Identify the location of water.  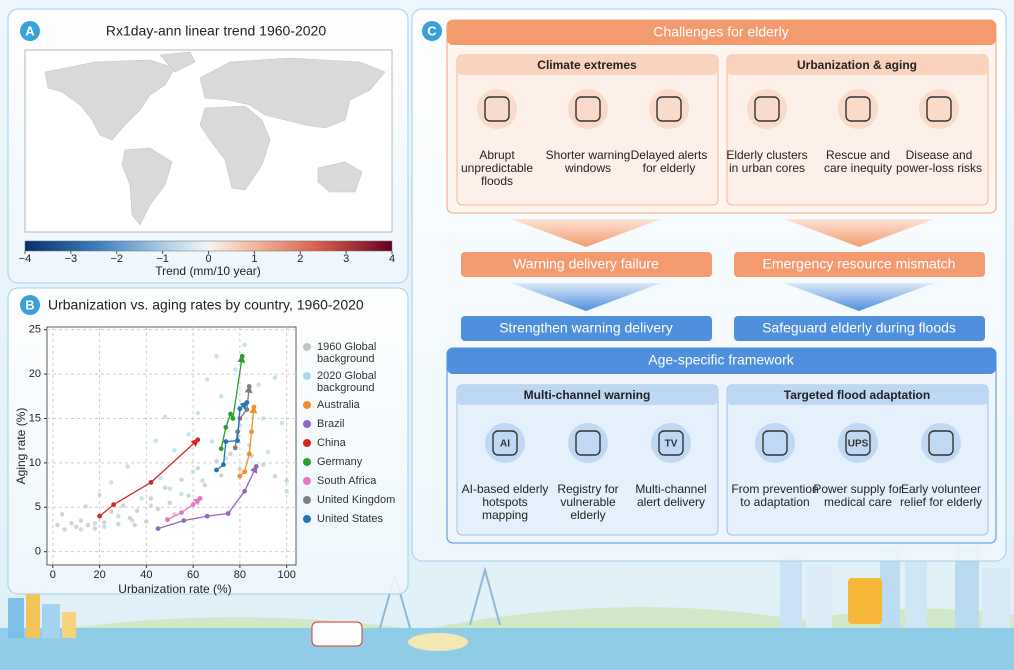
(507, 649).